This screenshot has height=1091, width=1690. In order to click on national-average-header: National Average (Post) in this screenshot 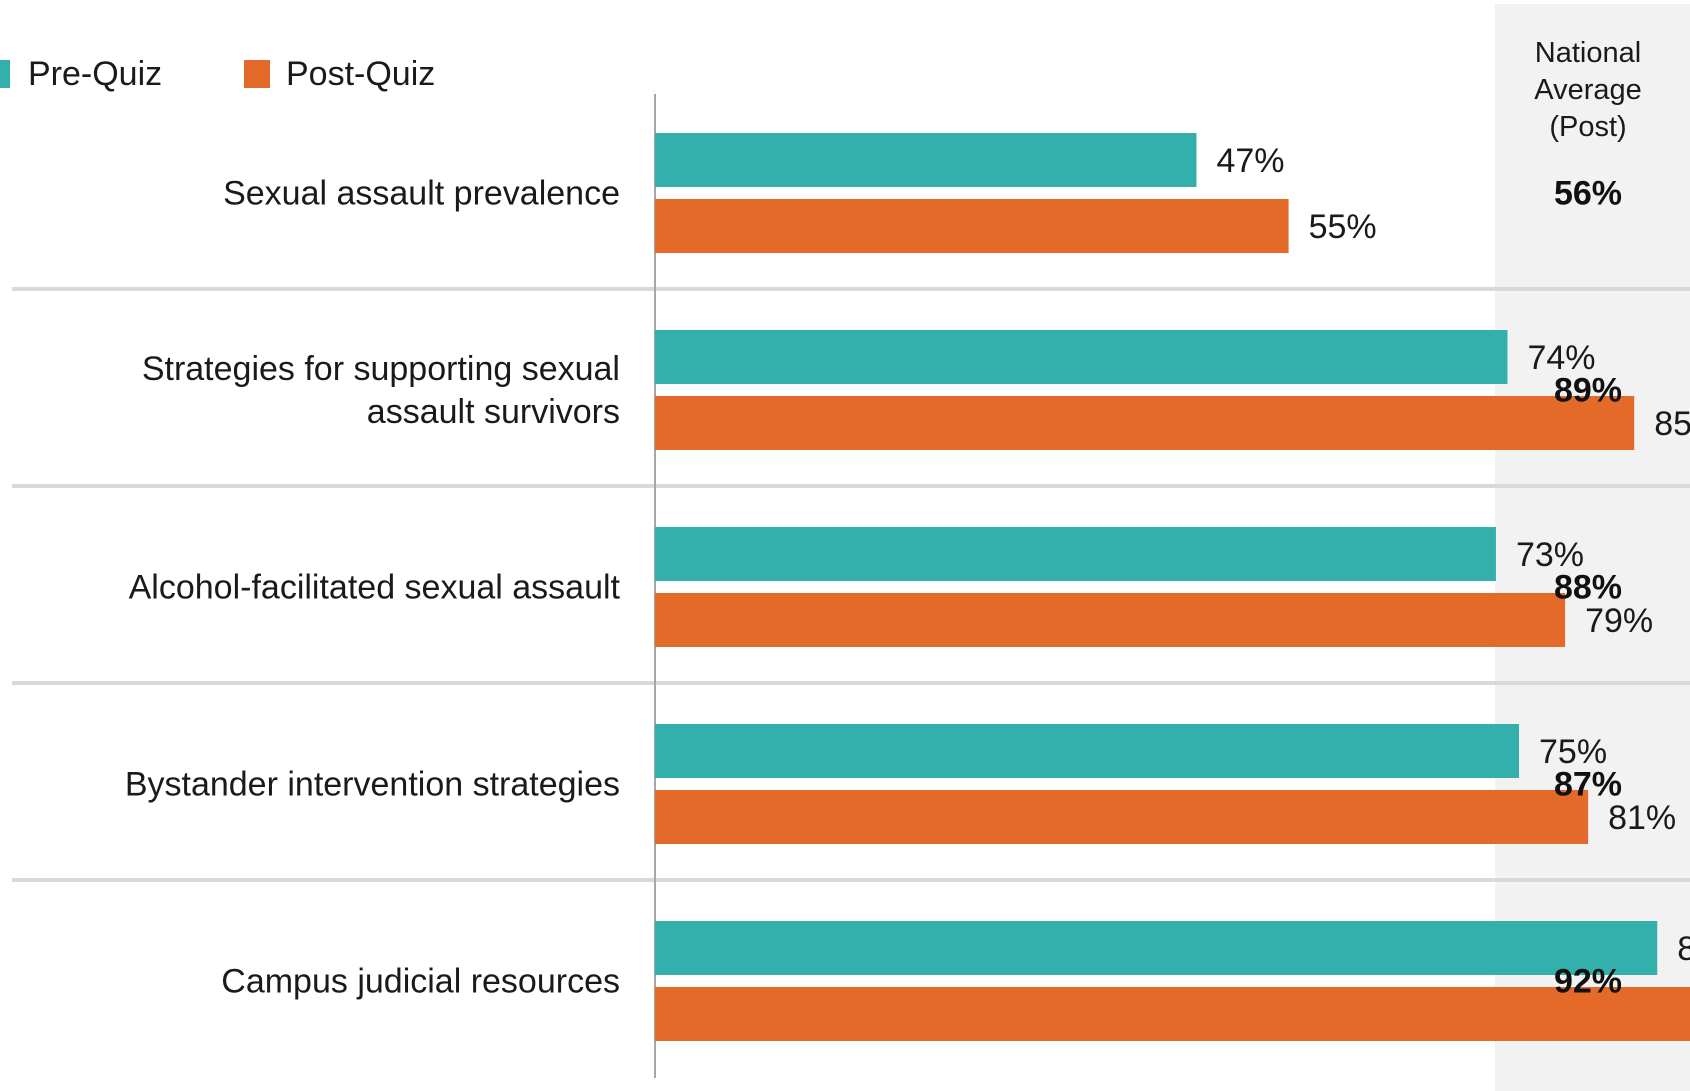, I will do `click(1588, 90)`.